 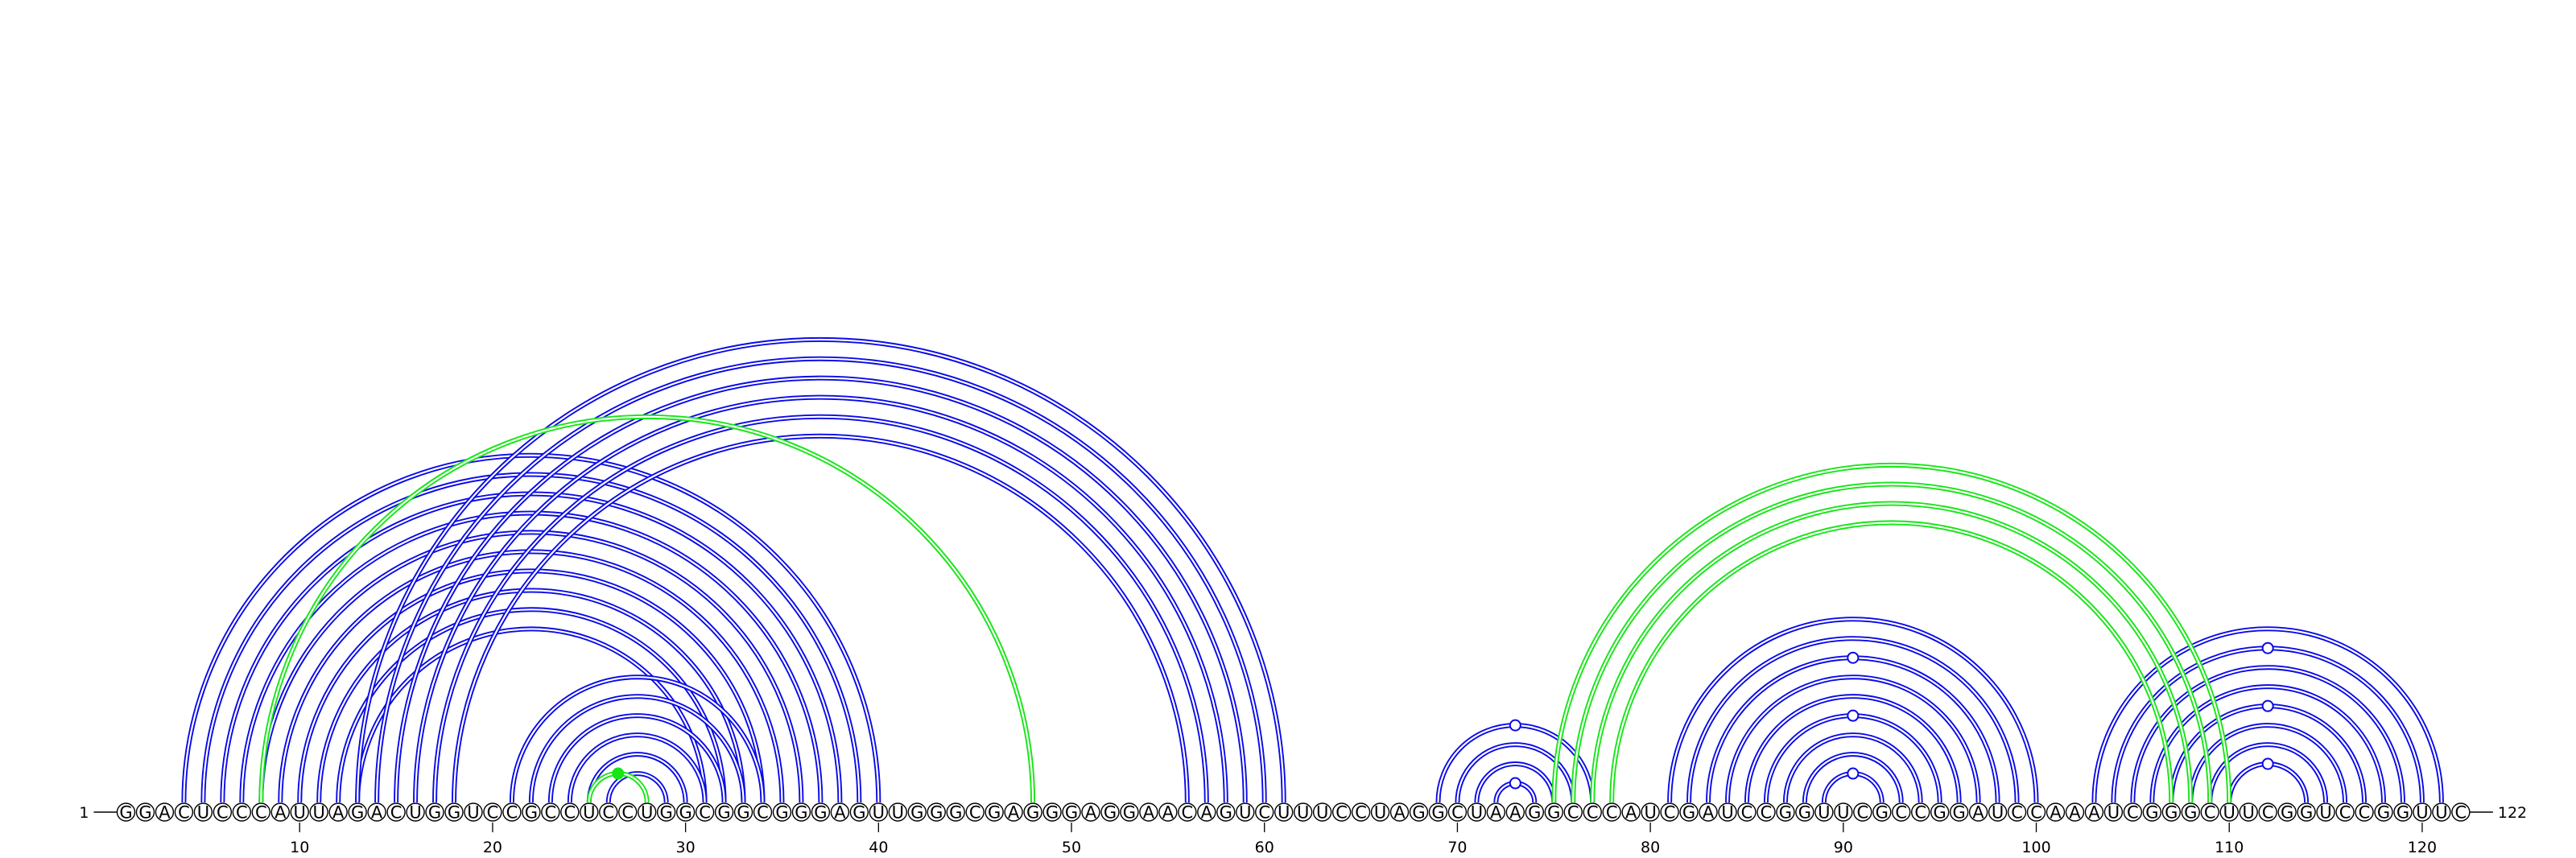 What do you see at coordinates (1457, 848) in the screenshot?
I see `tick-label: 70` at bounding box center [1457, 848].